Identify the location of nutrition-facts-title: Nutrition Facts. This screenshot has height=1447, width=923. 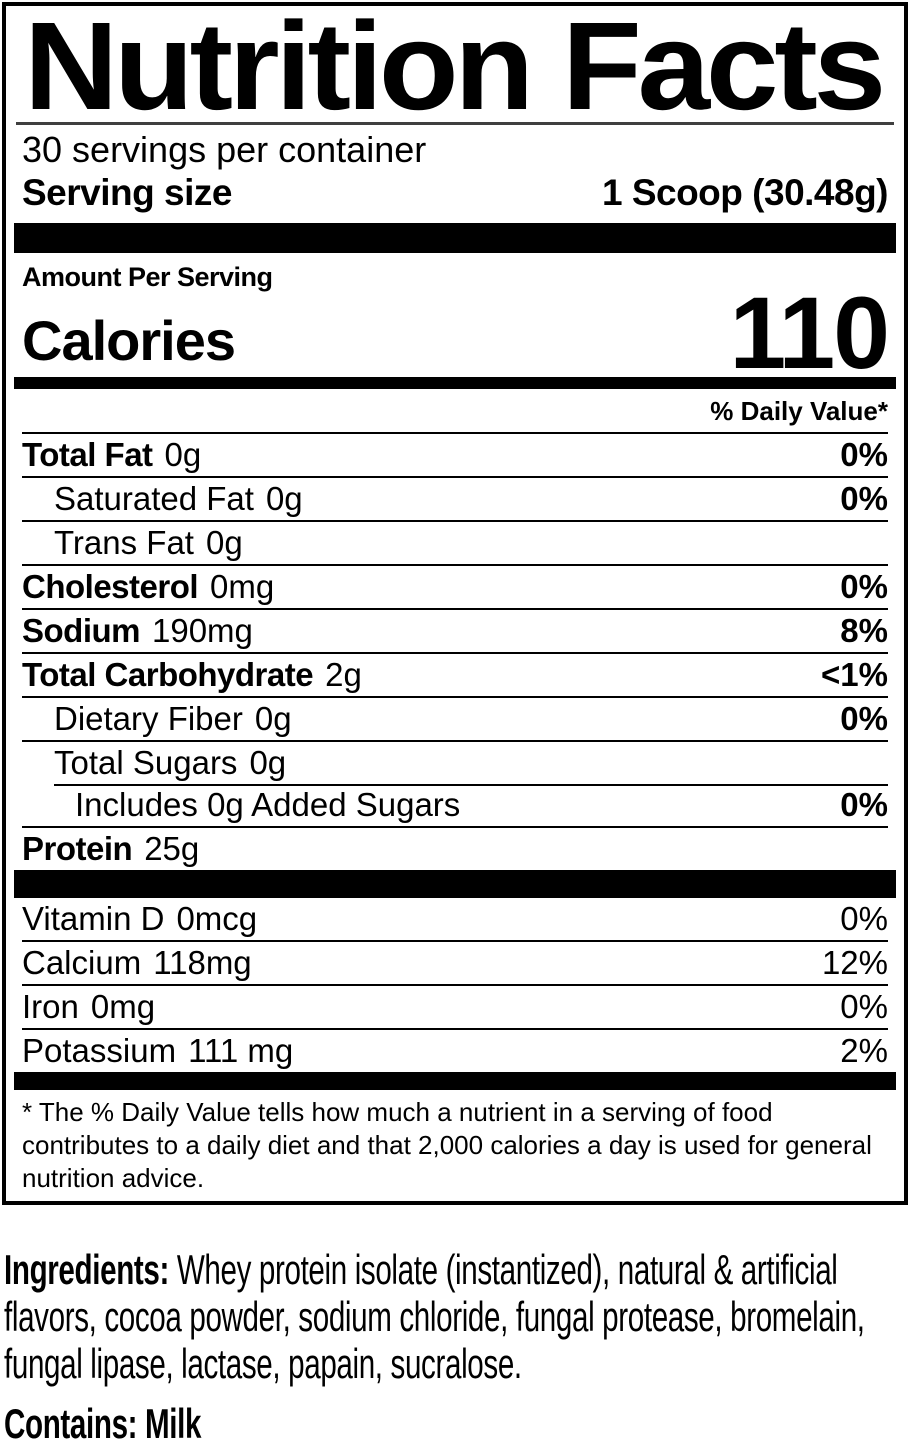
(455, 64).